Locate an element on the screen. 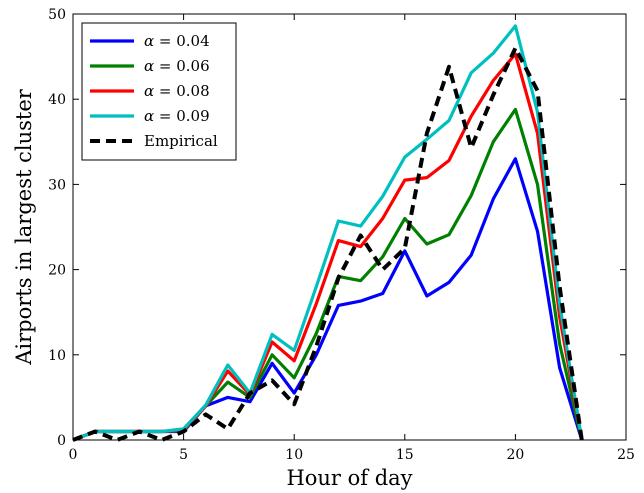 The image size is (644, 493). y-tick-label: 10 is located at coordinates (57, 356).